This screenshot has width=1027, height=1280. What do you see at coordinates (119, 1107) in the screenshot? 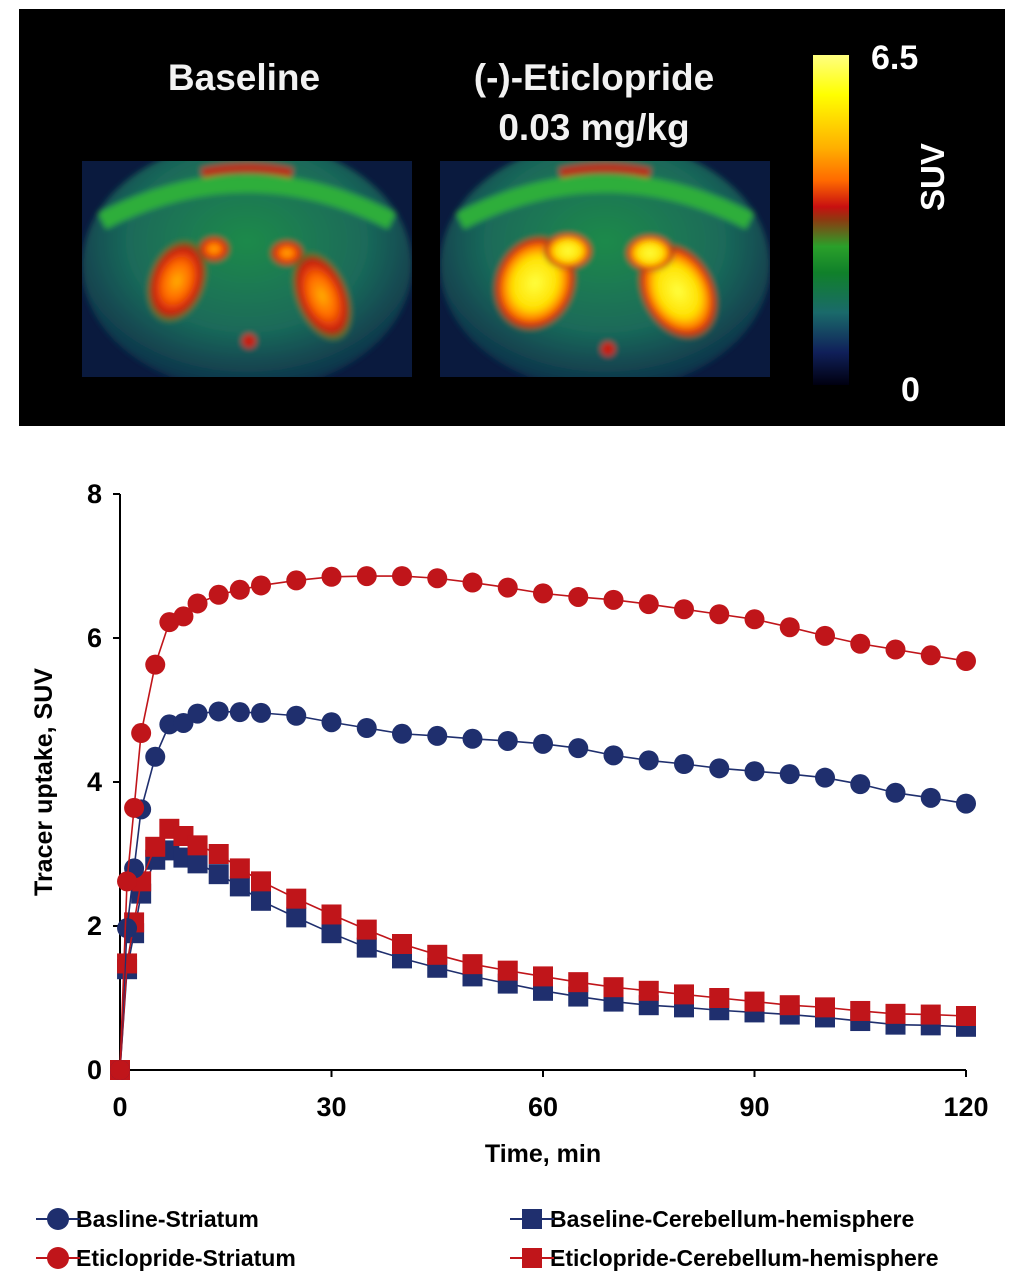
I see `x-tick-label: 0` at bounding box center [119, 1107].